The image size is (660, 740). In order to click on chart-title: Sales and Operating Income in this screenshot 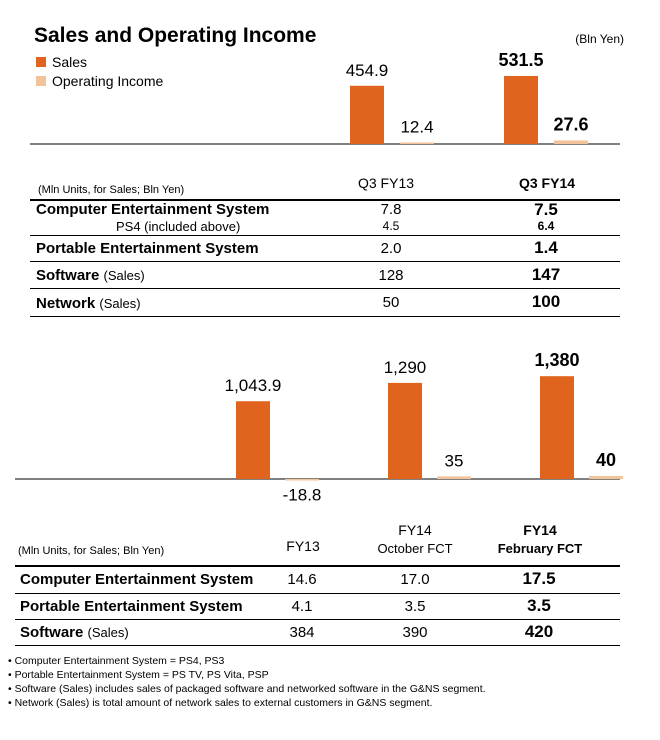, I will do `click(175, 35)`.